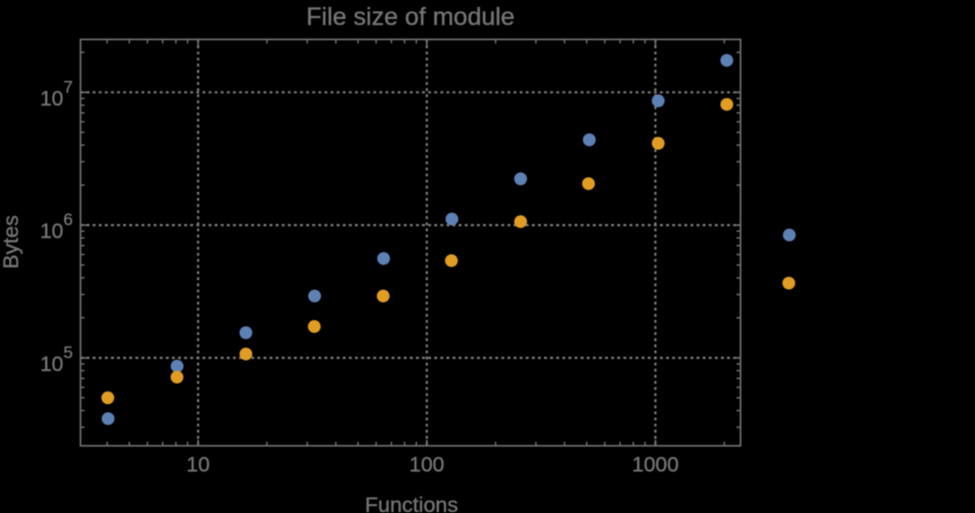 The image size is (975, 513). I want to click on svg-text: Functions, so click(411, 503).